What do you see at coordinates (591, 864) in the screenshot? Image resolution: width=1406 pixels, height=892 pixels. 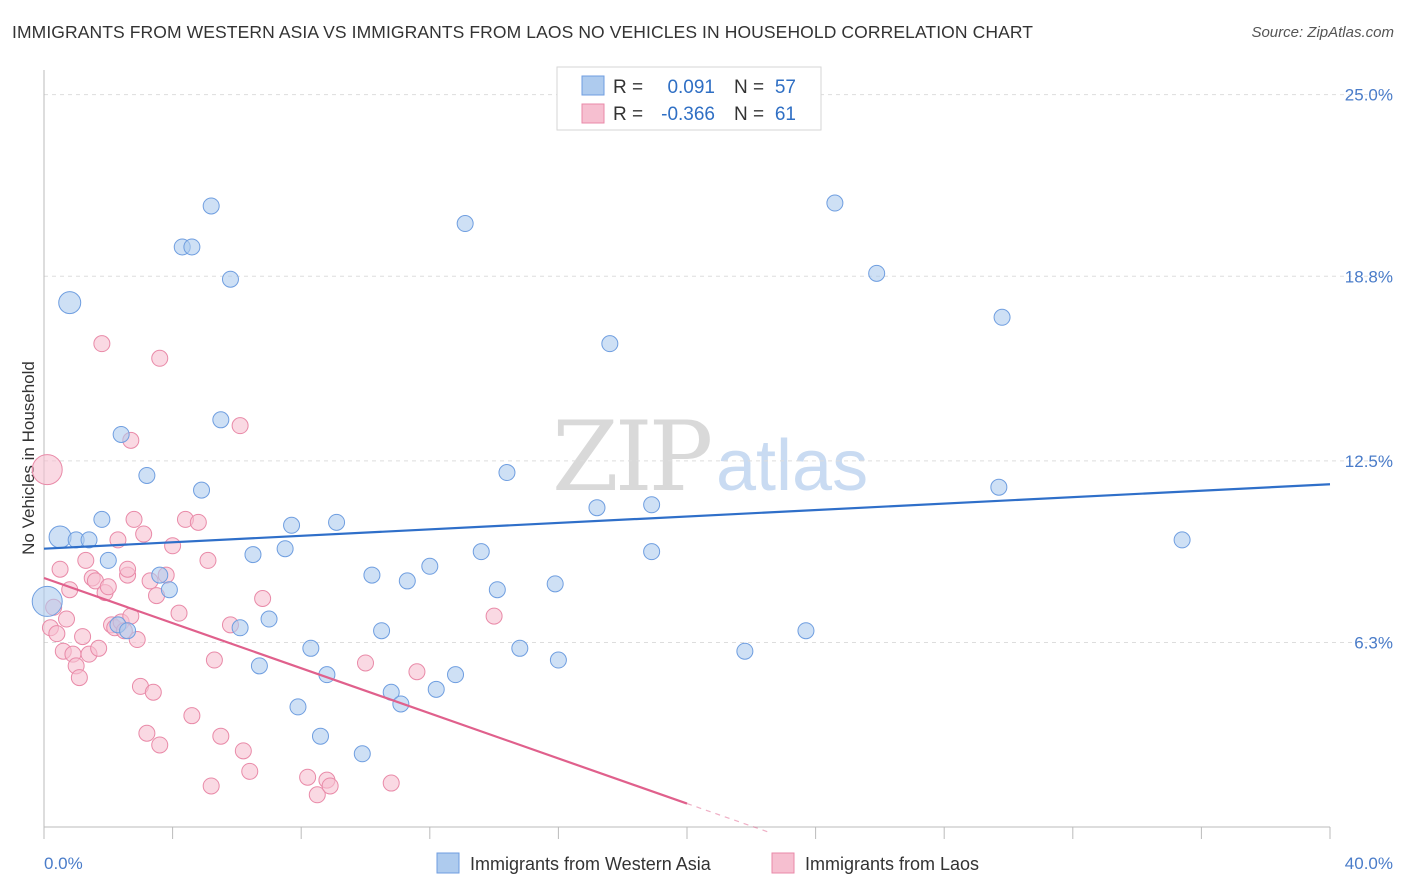 I see `legend-label-western-asia: Immigrants from Western Asia` at bounding box center [591, 864].